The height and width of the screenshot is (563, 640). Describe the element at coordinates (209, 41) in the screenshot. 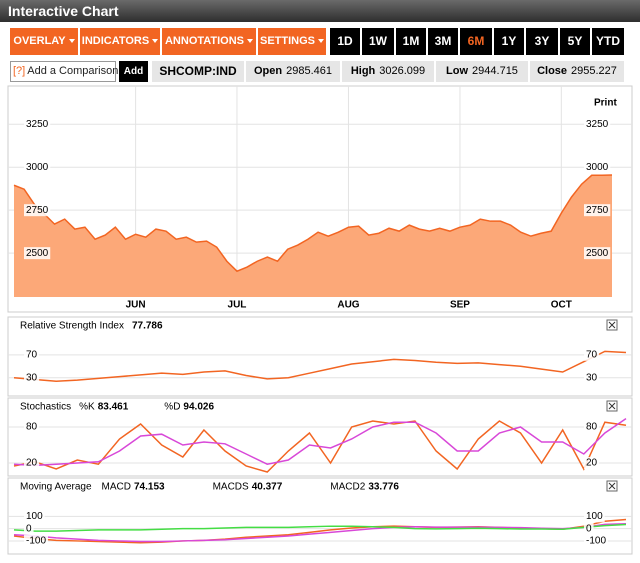

I see `menu-button: ANNOTATIONS` at that location.